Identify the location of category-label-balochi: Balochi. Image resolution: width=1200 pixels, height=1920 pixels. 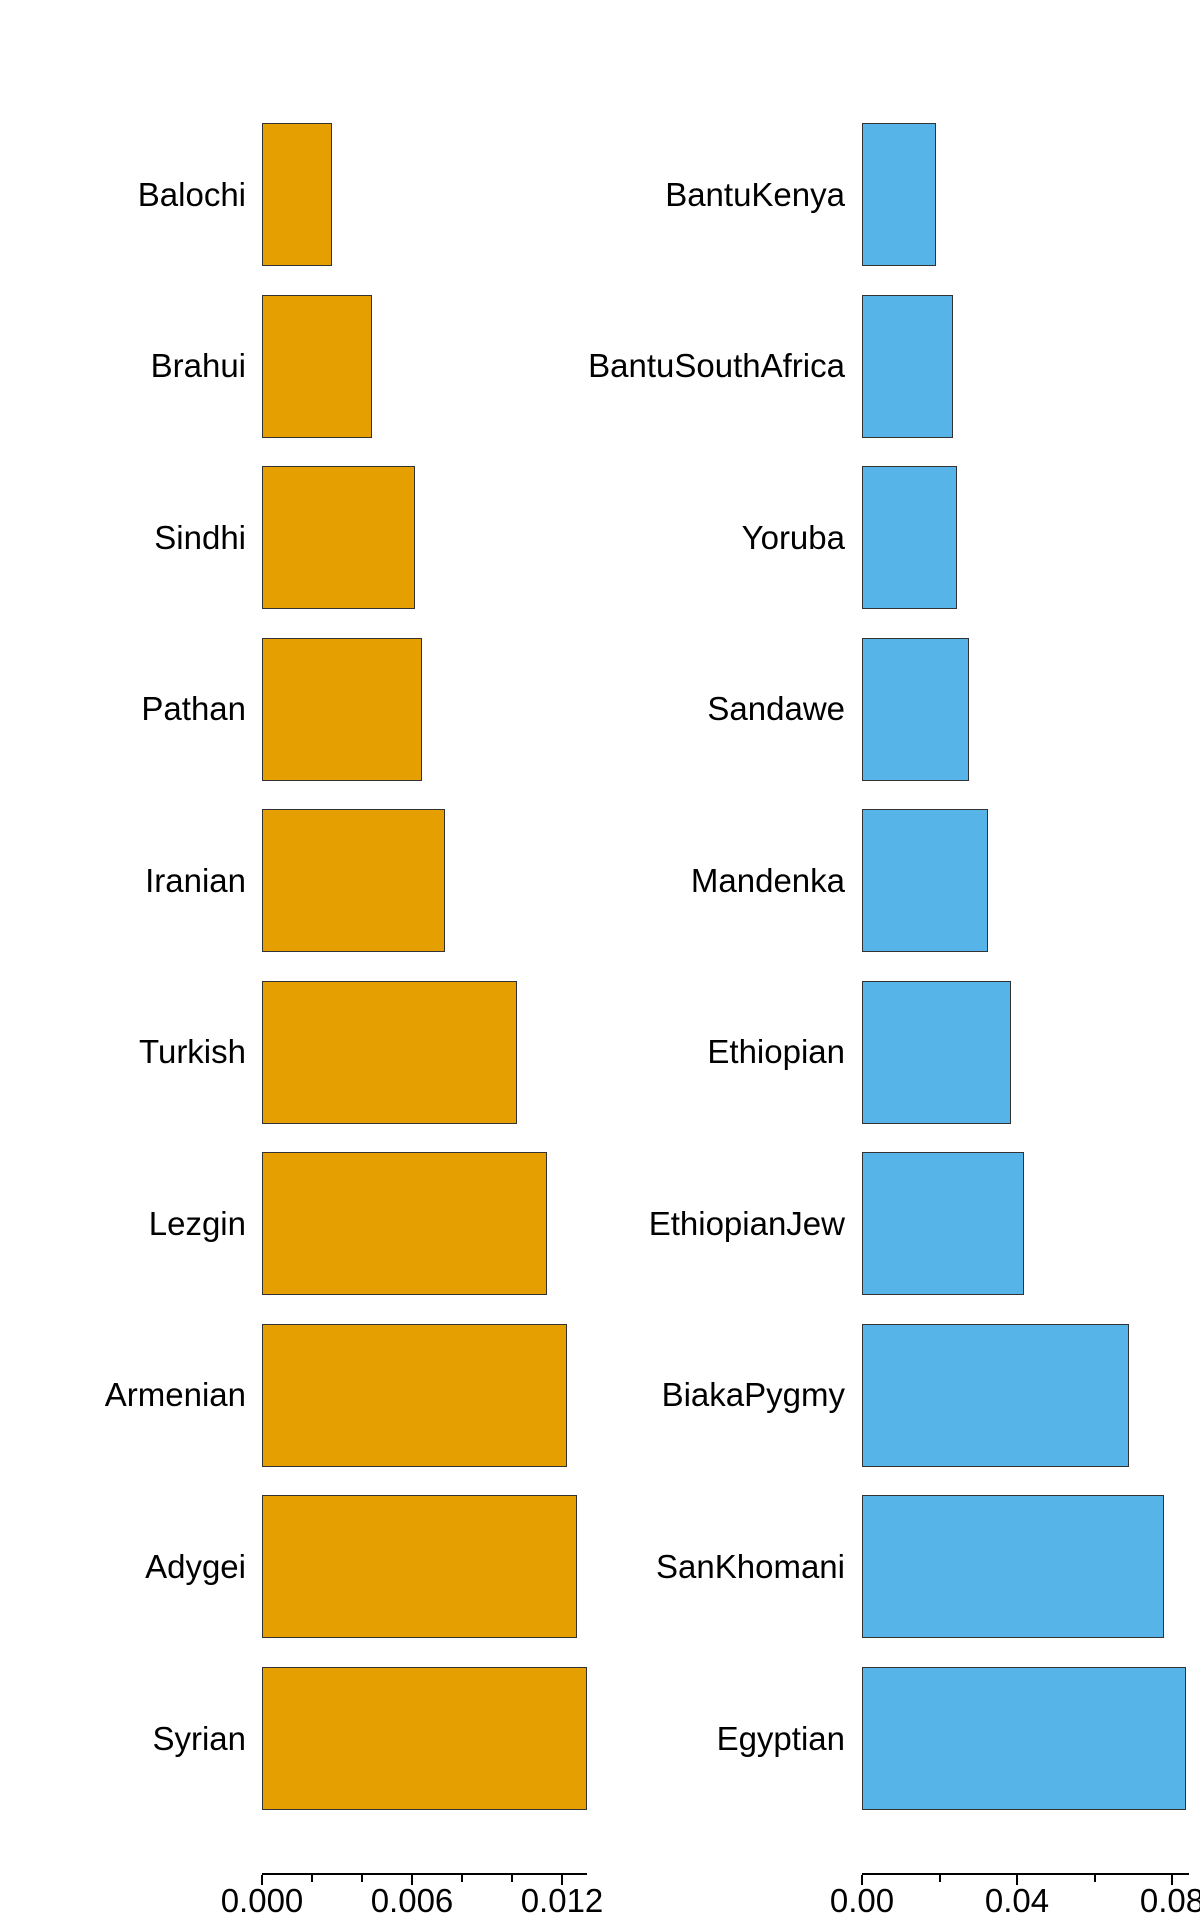
(191, 194).